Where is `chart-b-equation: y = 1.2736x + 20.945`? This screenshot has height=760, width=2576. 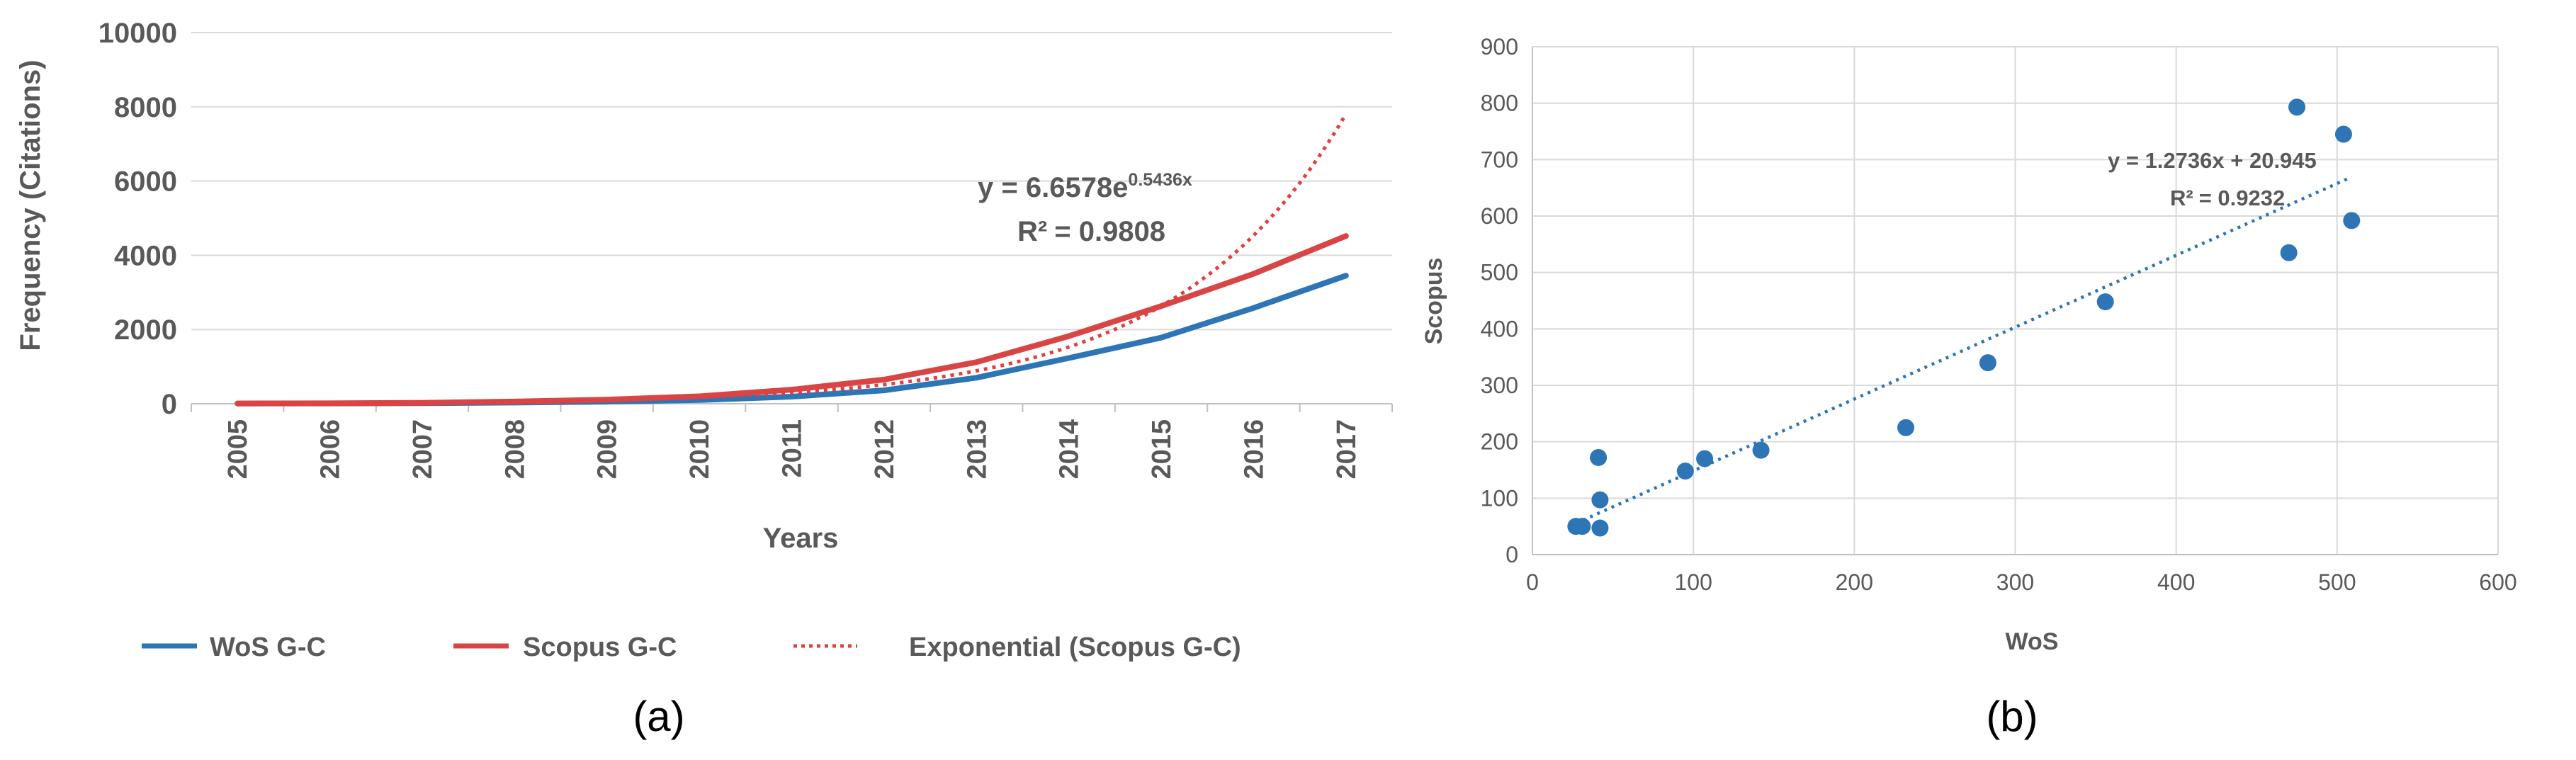 chart-b-equation: y = 1.2736x + 20.945 is located at coordinates (2212, 160).